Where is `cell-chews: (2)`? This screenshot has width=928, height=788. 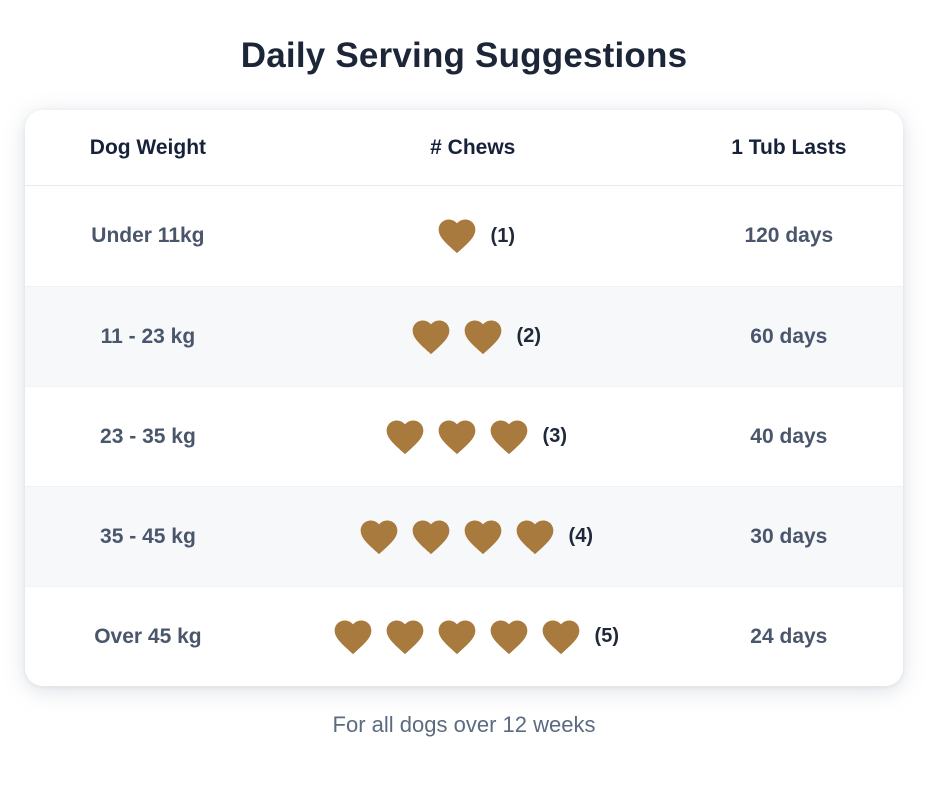
cell-chews: (2) is located at coordinates (473, 337).